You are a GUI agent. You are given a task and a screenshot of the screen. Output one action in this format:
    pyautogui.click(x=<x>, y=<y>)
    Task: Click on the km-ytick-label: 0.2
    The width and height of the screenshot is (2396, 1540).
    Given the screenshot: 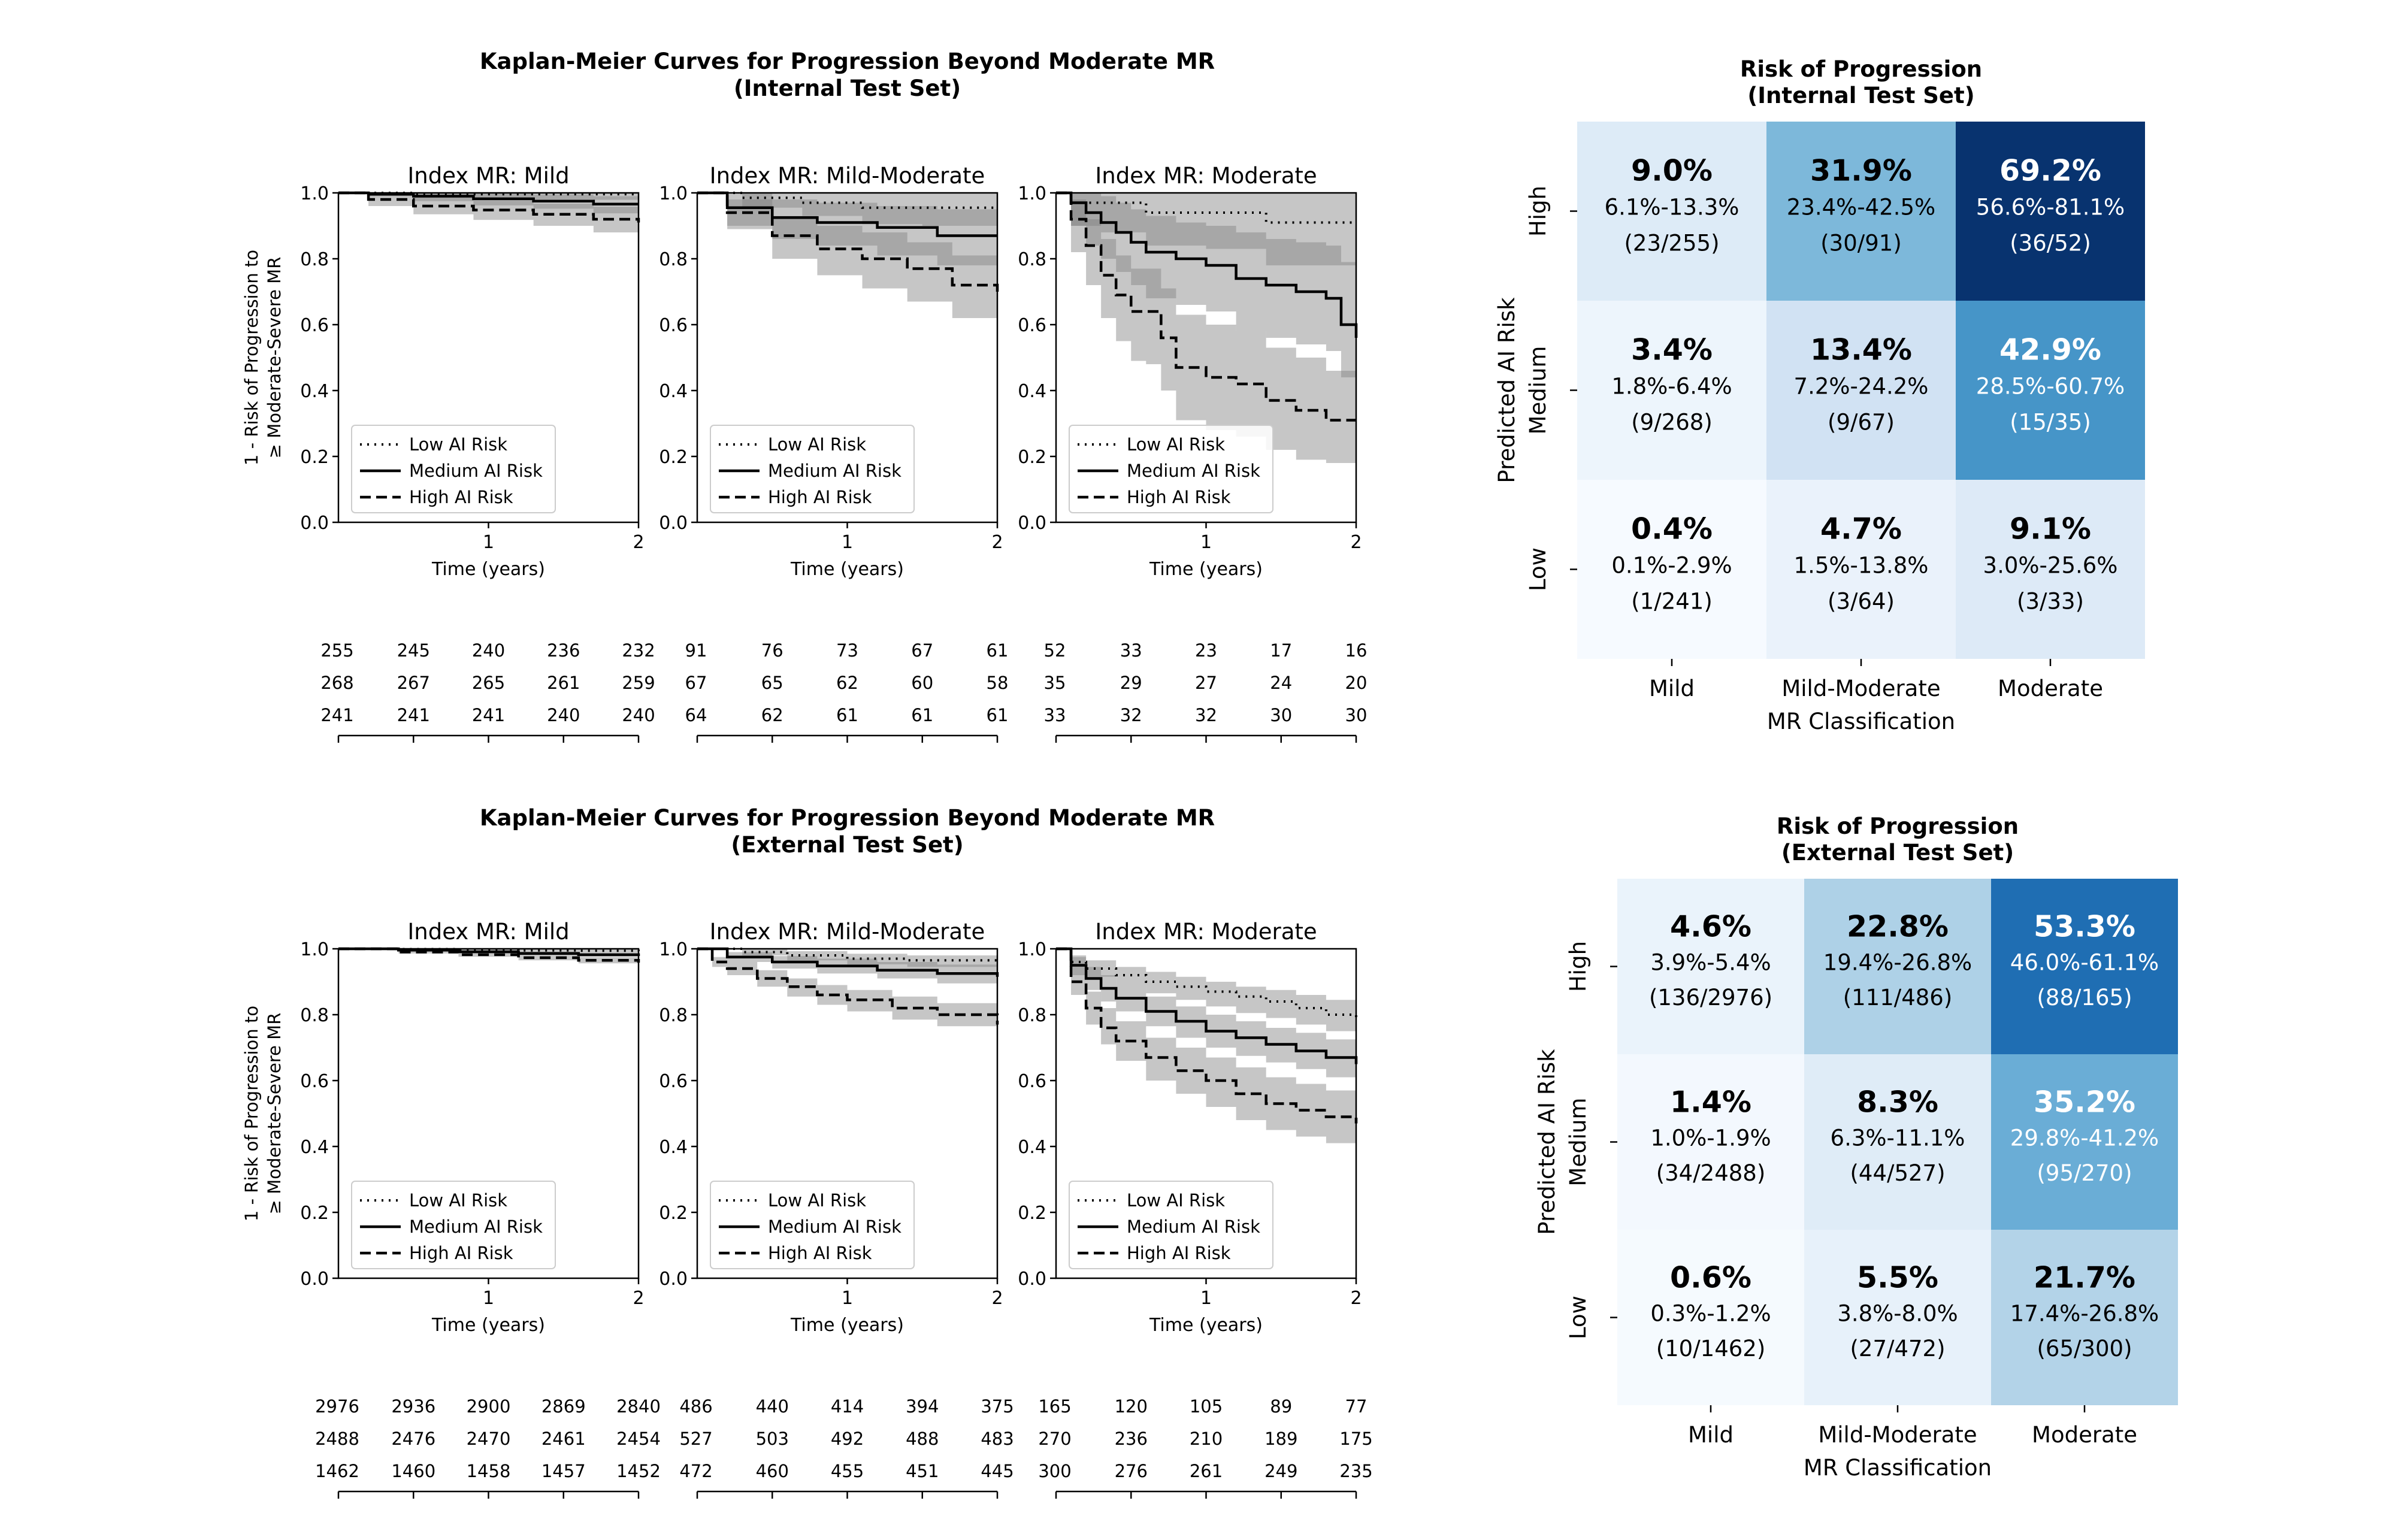 What is the action you would take?
    pyautogui.click(x=1032, y=457)
    